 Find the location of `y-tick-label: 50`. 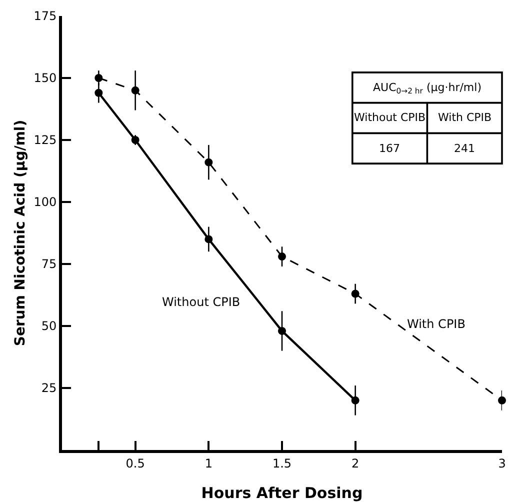

y-tick-label: 50 is located at coordinates (49, 326).